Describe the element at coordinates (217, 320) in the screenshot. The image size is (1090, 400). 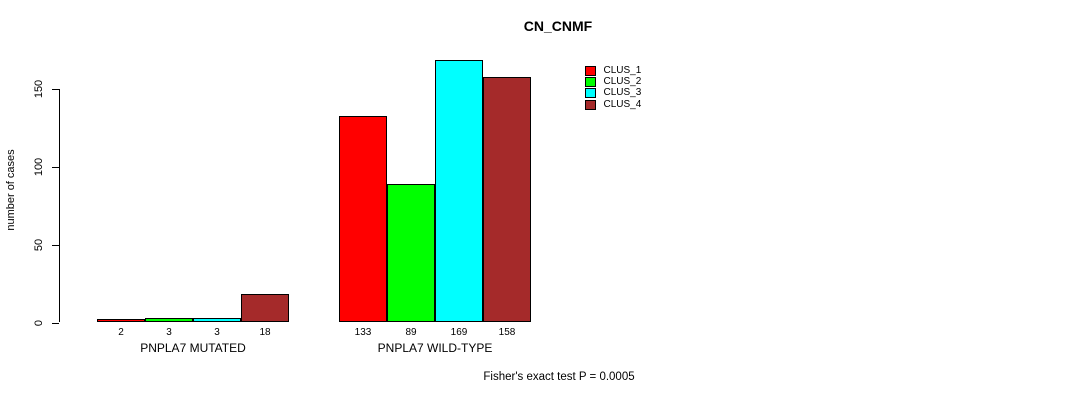
I see `bar-clus-3-group1` at that location.